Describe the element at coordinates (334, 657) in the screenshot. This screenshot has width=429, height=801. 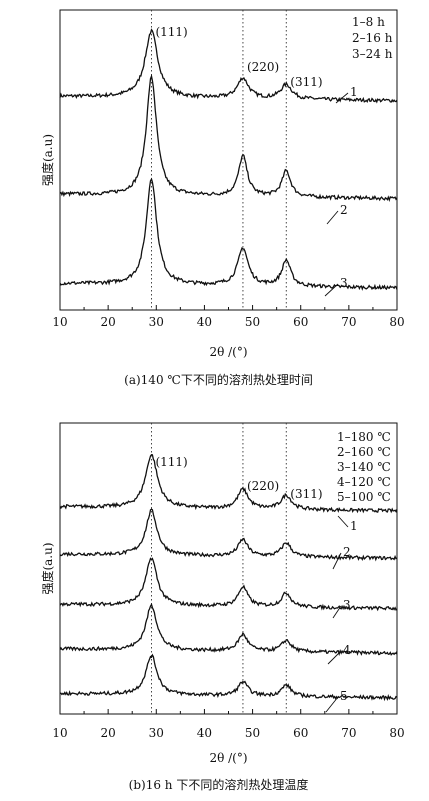
I see `panel-b-series-4-leader` at that location.